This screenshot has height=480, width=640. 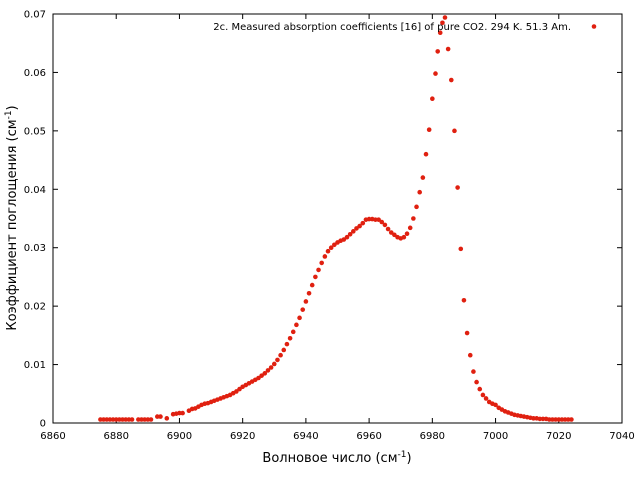 What do you see at coordinates (43, 424) in the screenshot?
I see `y-tick-label: 0` at bounding box center [43, 424].